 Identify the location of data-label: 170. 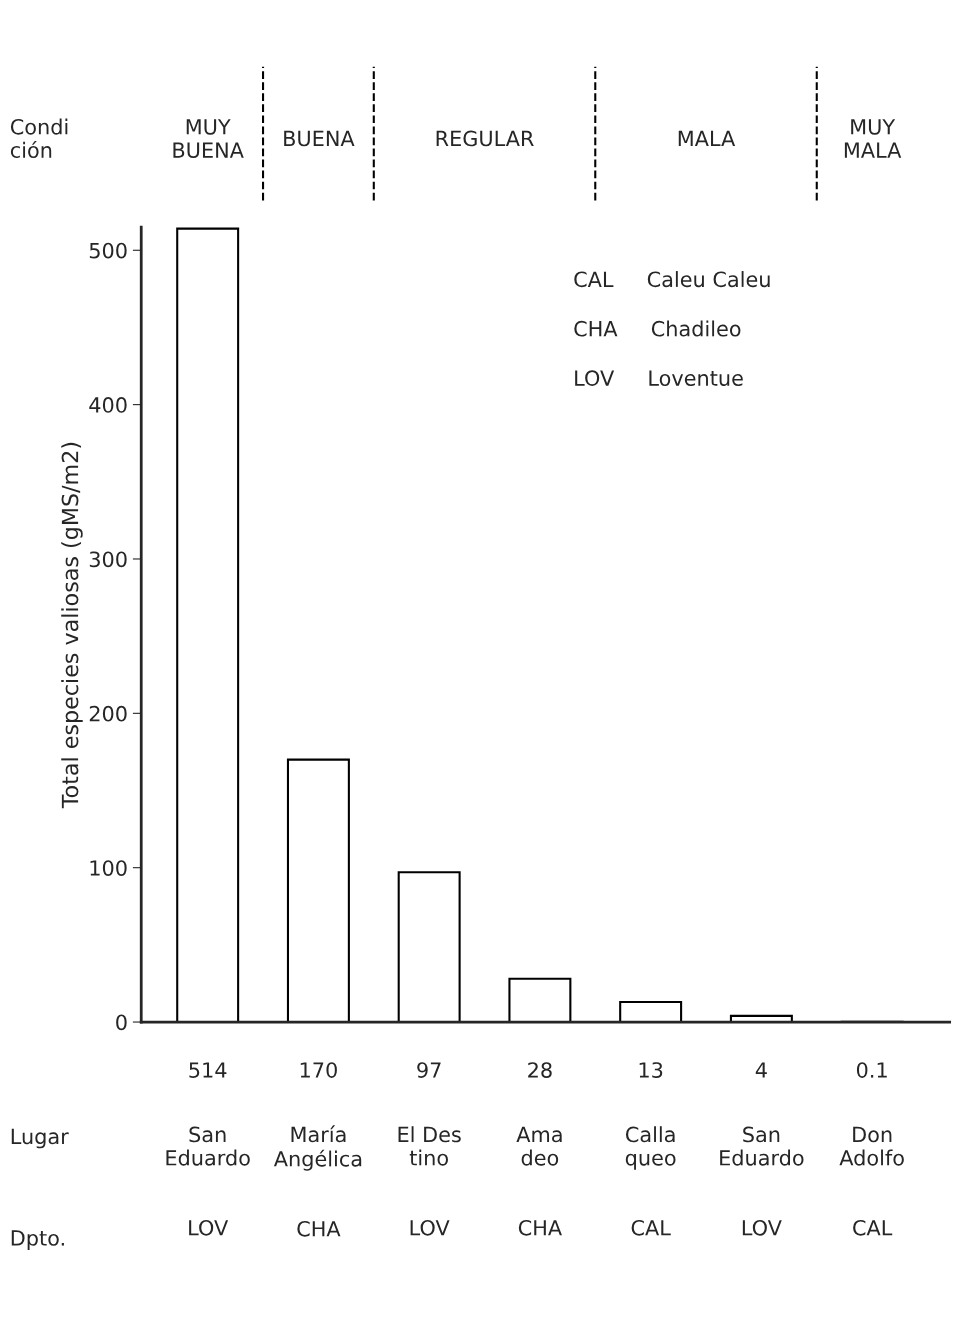
(318, 1070).